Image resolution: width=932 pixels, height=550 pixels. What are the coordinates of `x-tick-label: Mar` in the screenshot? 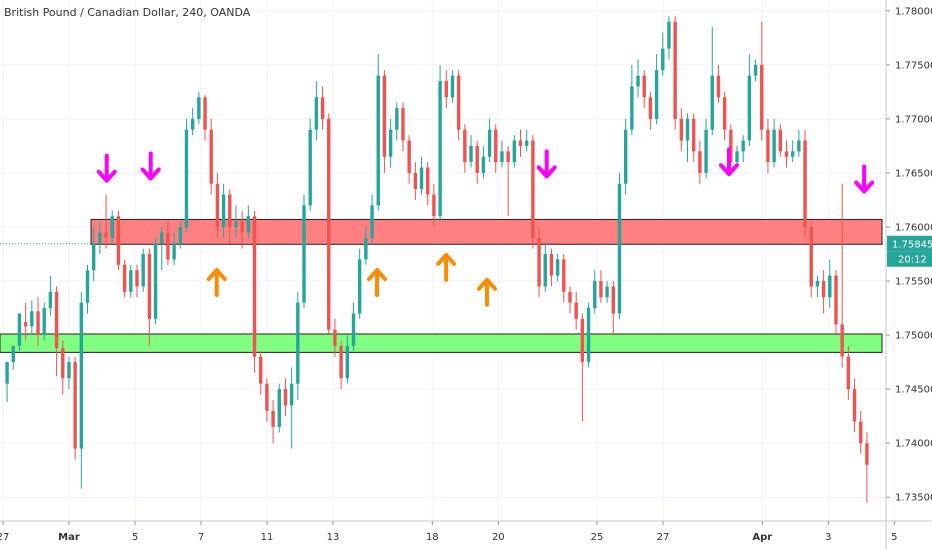 It's located at (69, 537).